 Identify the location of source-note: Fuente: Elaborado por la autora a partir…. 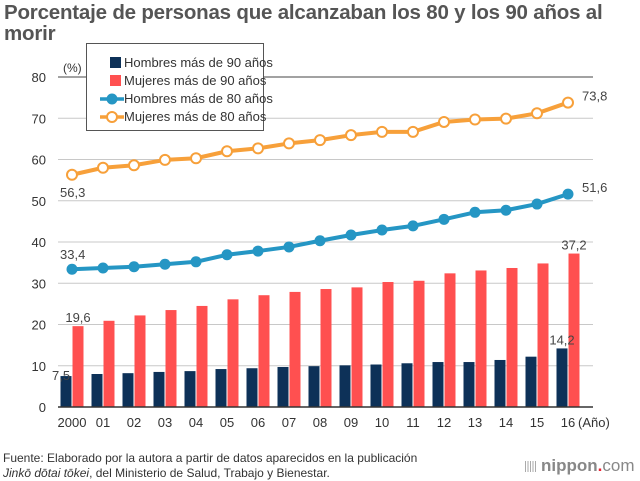
(210, 466).